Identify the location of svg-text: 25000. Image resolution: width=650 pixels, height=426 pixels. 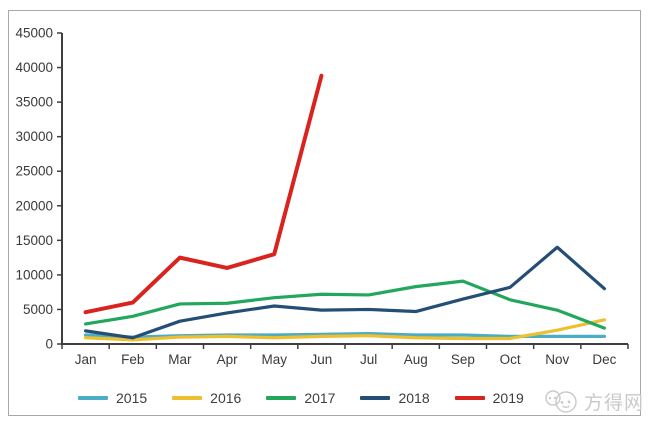
(34, 171).